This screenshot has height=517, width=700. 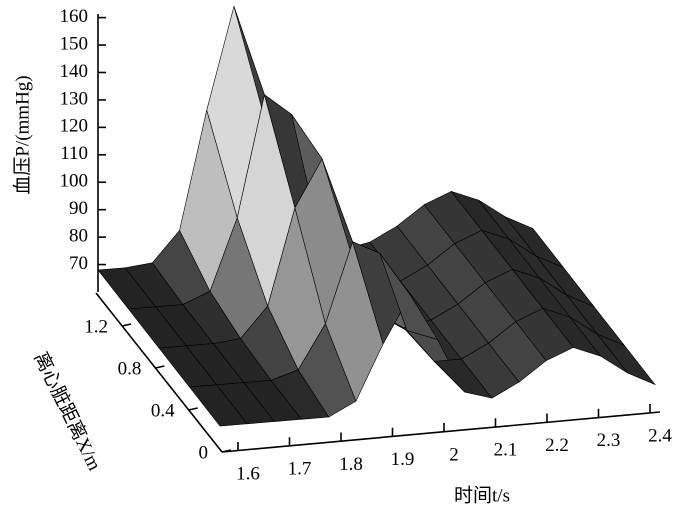 What do you see at coordinates (626, 359) in the screenshot?
I see `surface-patch` at bounding box center [626, 359].